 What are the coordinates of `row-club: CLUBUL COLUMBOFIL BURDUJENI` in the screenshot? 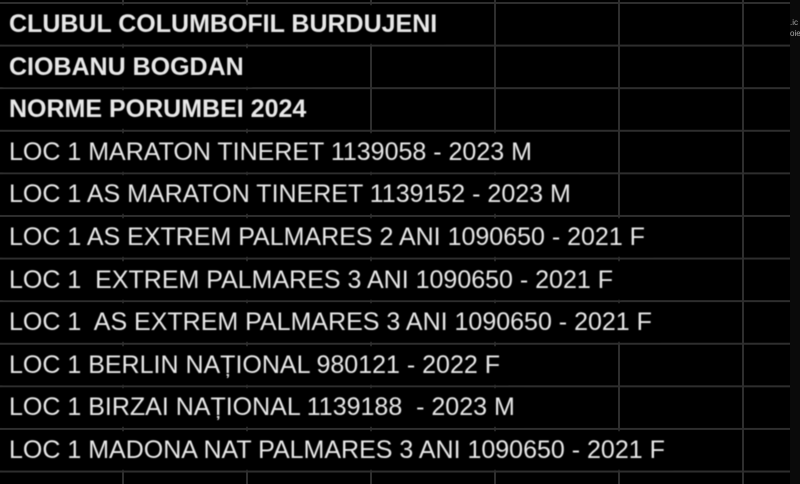 It's located at (395, 24).